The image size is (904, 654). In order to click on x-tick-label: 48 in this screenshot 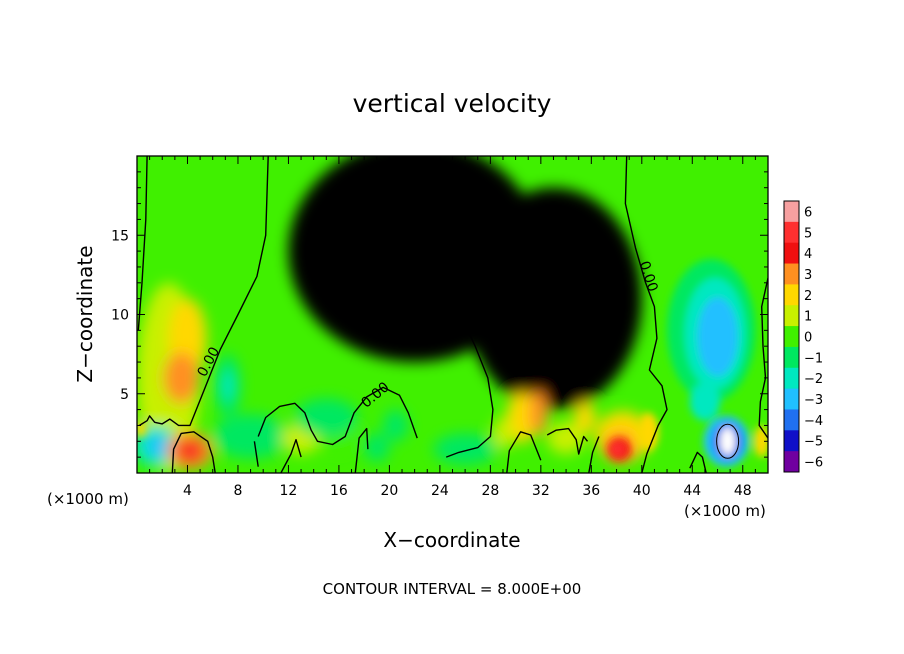, I will do `click(743, 491)`.